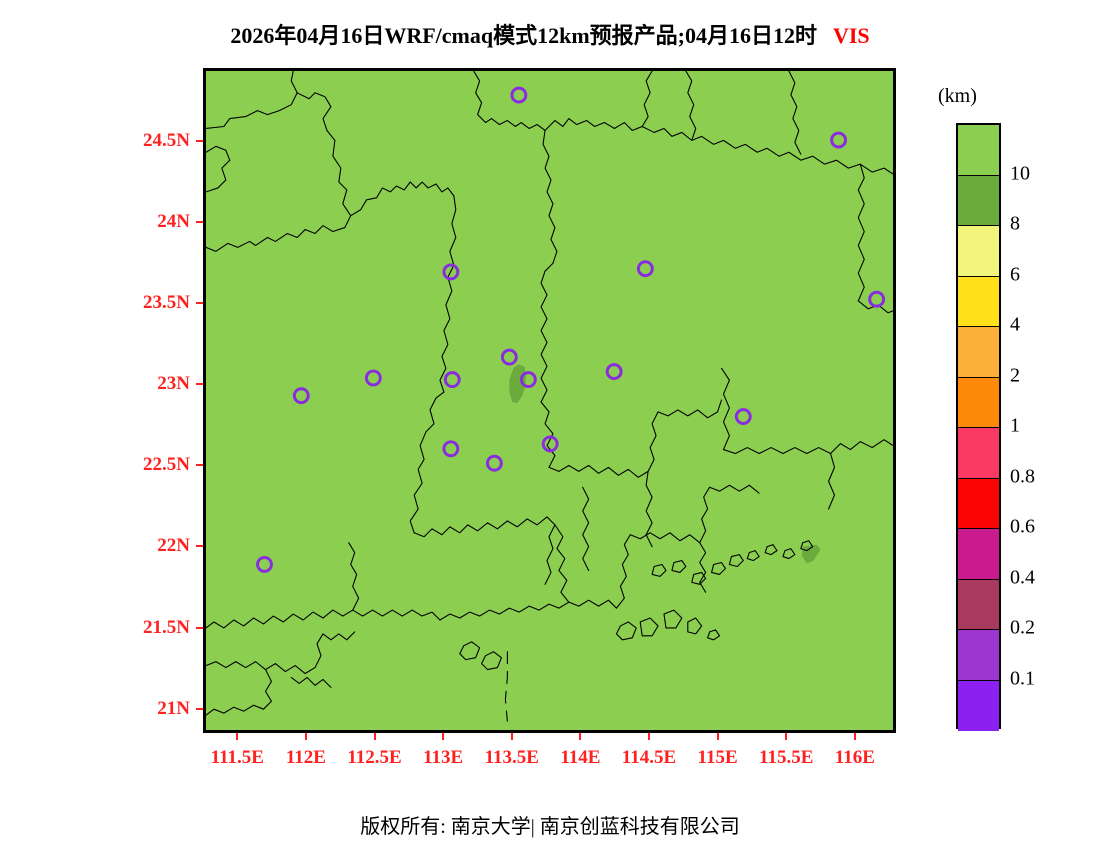 This screenshot has width=1100, height=850. I want to click on copyright-footer: 版权所有: 南京大学| 南京创蓝科技有限公司, so click(550, 827).